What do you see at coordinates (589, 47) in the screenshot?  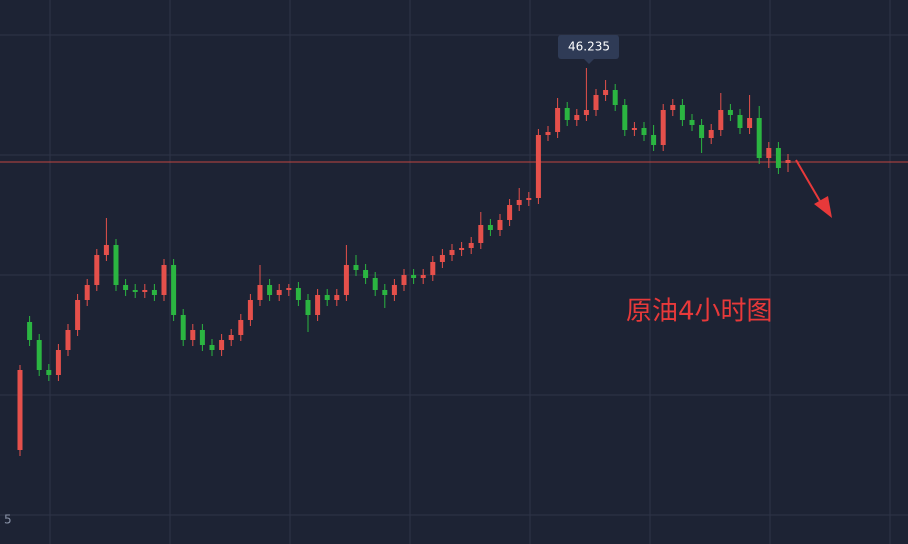 I see `tooltip-value: 46.235` at bounding box center [589, 47].